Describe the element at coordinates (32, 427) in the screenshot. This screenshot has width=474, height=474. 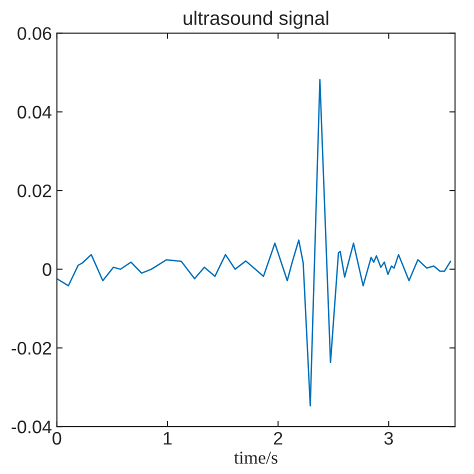
I see `y-tick-label: -0.04` at that location.